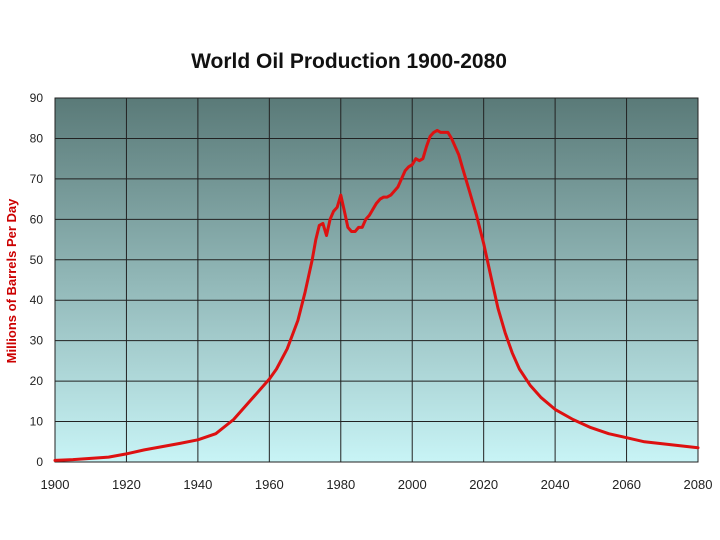 The width and height of the screenshot is (720, 540). Describe the element at coordinates (37, 219) in the screenshot. I see `y-tick-label: 60` at that location.